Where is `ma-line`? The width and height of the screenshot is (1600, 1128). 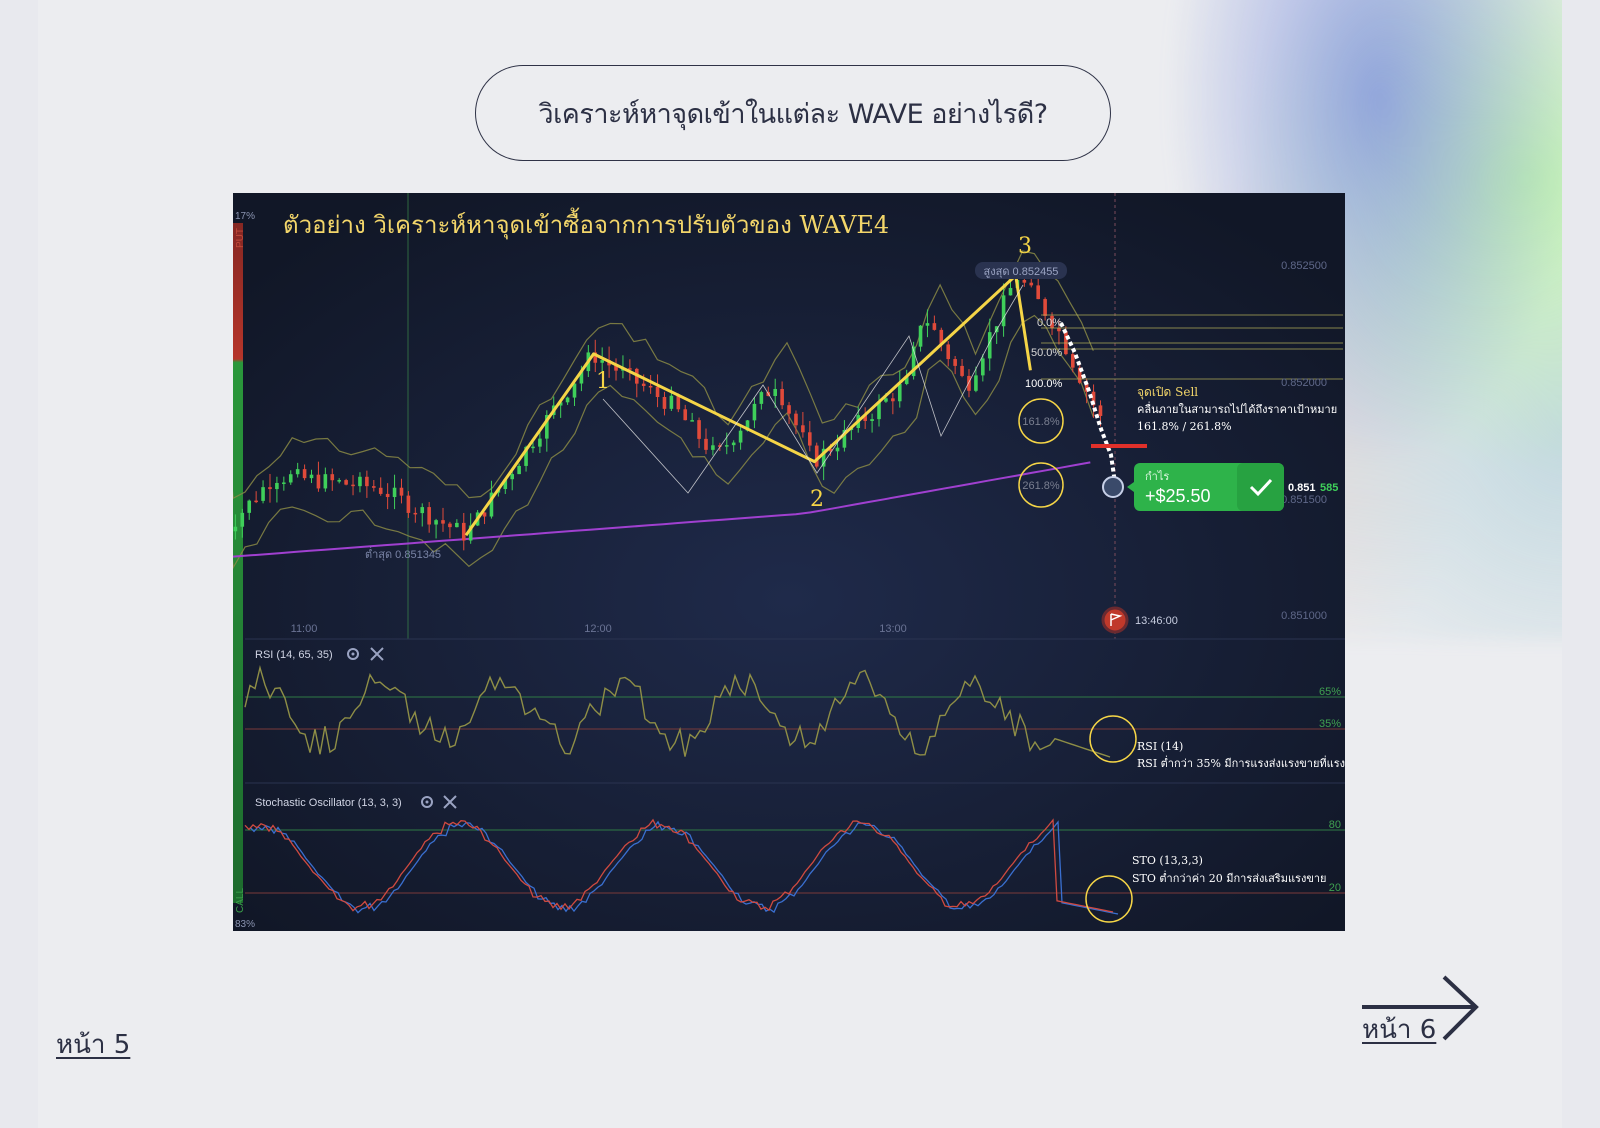
ma-line is located at coordinates (662, 509).